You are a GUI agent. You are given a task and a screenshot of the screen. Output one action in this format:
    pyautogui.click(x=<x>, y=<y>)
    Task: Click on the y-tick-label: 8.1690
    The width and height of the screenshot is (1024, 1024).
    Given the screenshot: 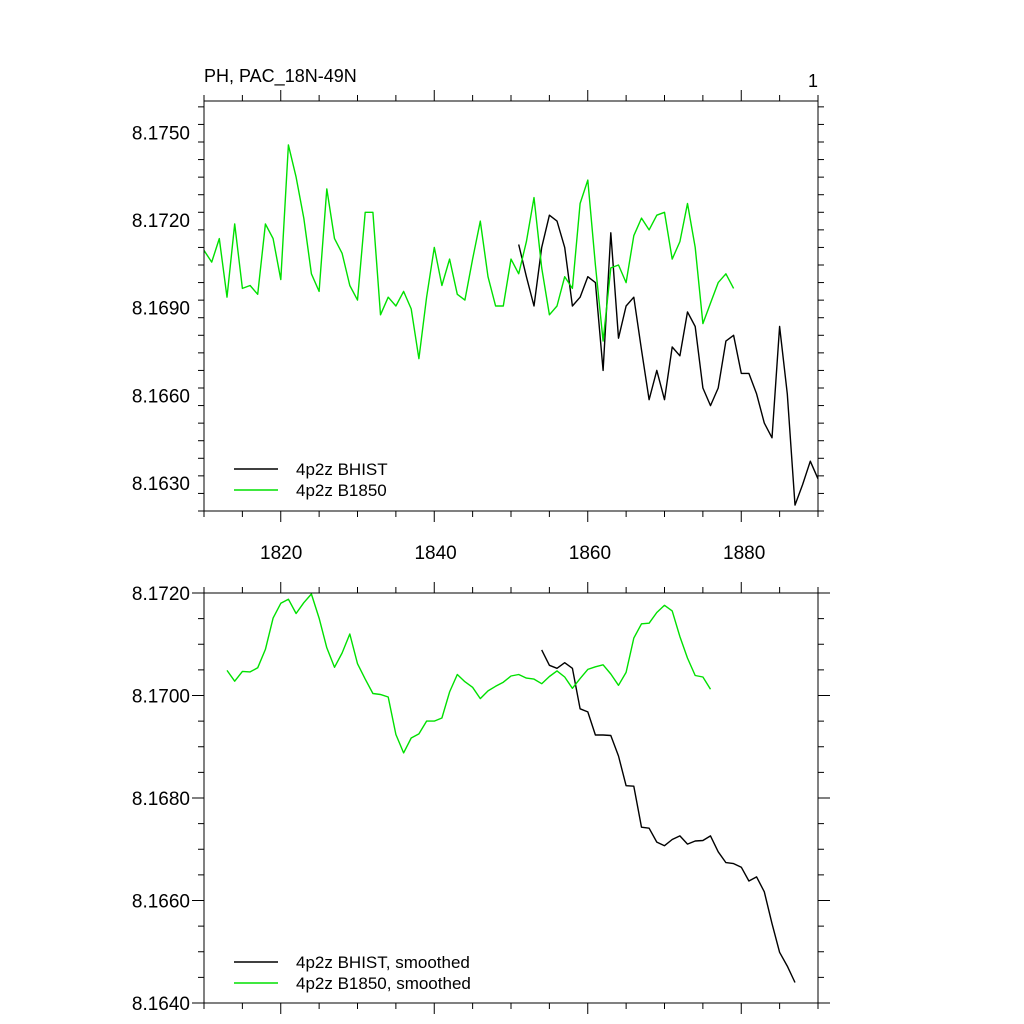 What is the action you would take?
    pyautogui.click(x=161, y=309)
    